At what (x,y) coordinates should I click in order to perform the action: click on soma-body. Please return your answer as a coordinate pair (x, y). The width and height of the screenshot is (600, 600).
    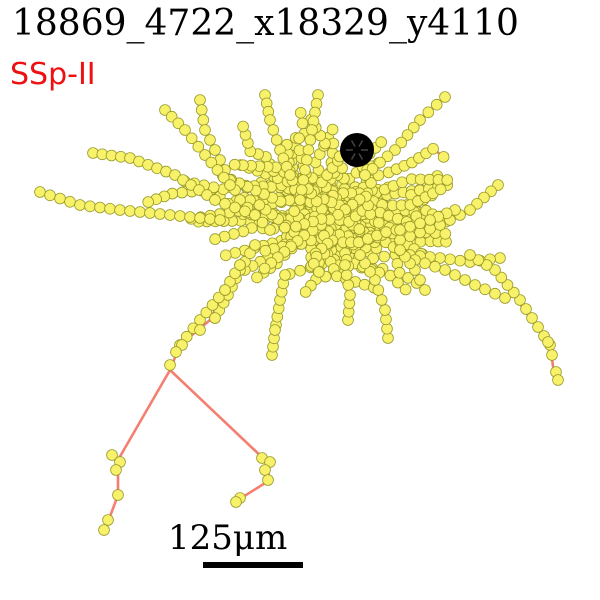
    Looking at the image, I should click on (357, 150).